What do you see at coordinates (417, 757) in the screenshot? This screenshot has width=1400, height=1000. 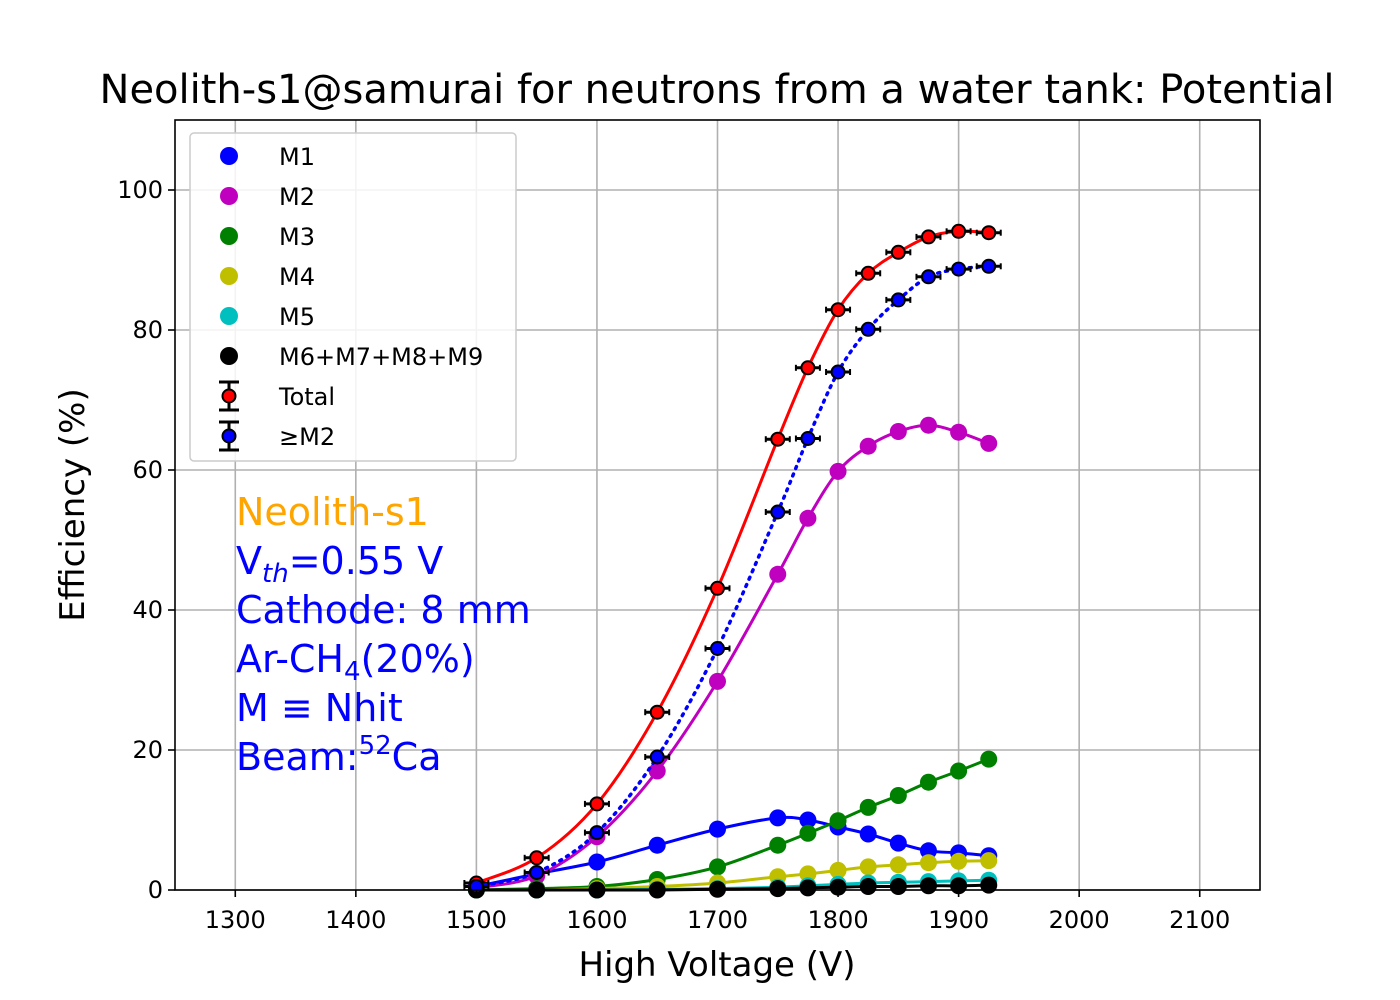 I see `beam-element: Ca` at bounding box center [417, 757].